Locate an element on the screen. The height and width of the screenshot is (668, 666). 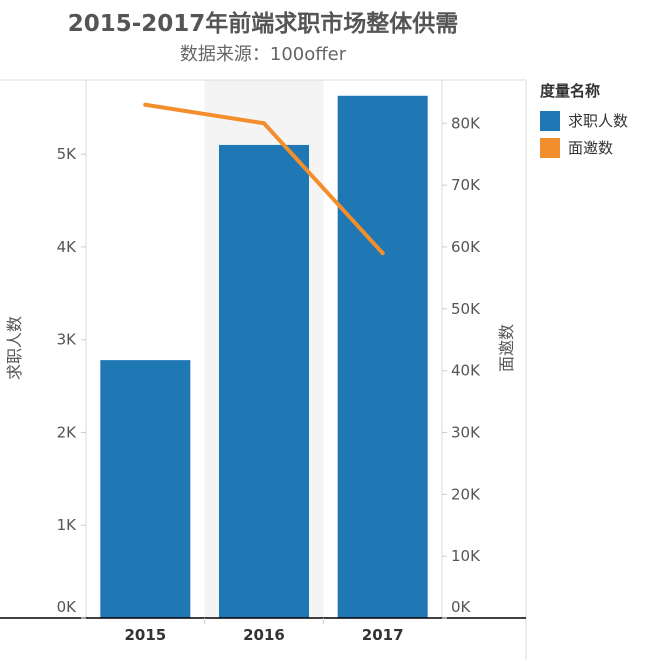
line-point-2017 is located at coordinates (382, 253).